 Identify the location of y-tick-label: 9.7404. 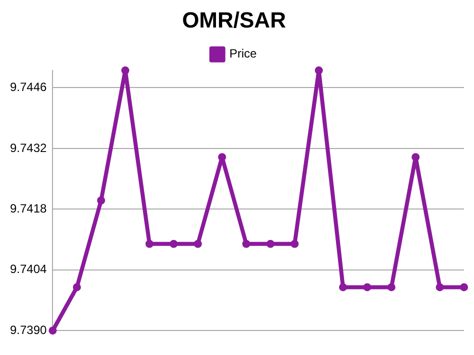
(29, 269).